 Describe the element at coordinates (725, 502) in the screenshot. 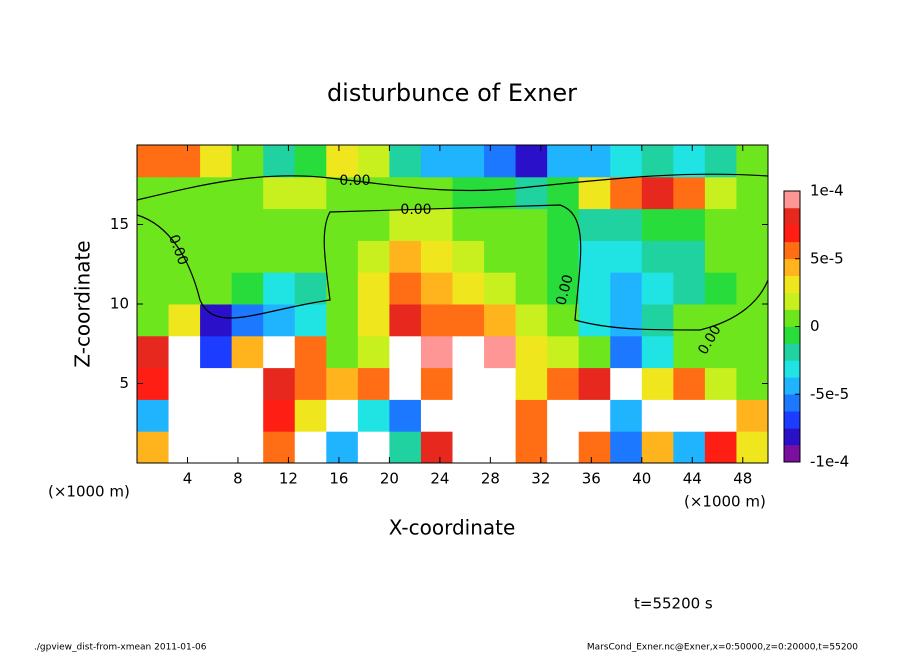

I see `x-unit-label: (×1000 m)` at that location.